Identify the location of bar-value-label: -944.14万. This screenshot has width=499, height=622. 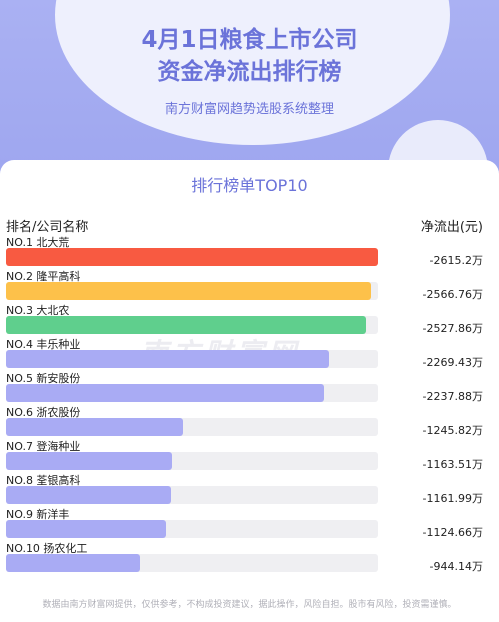
(456, 566).